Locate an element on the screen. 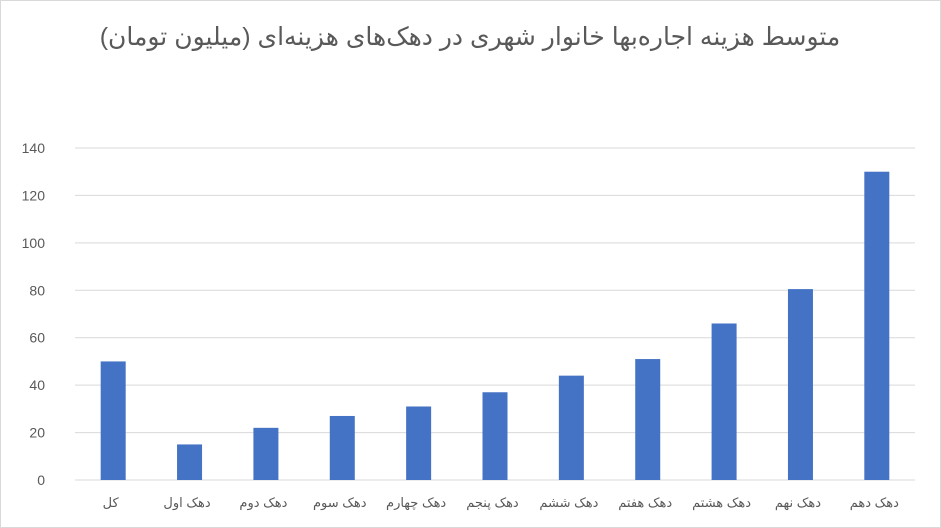 The width and height of the screenshot is (941, 528). x-tick-label: دهک سوم is located at coordinates (340, 503).